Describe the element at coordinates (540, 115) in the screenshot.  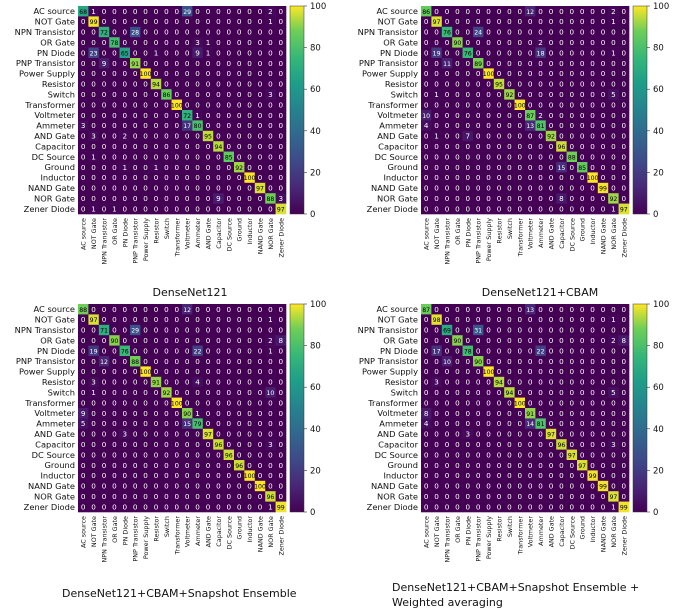
I see `cell-value-label: 2` at that location.